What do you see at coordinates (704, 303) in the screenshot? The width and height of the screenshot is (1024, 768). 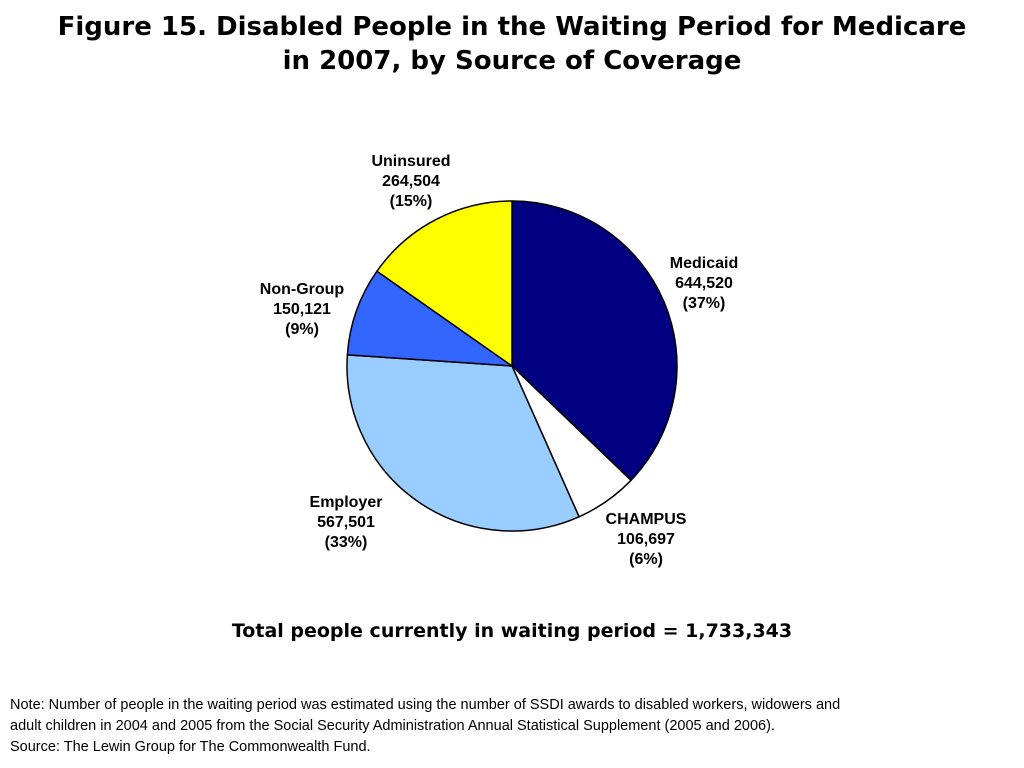 I see `slice-percent: (37%)` at bounding box center [704, 303].